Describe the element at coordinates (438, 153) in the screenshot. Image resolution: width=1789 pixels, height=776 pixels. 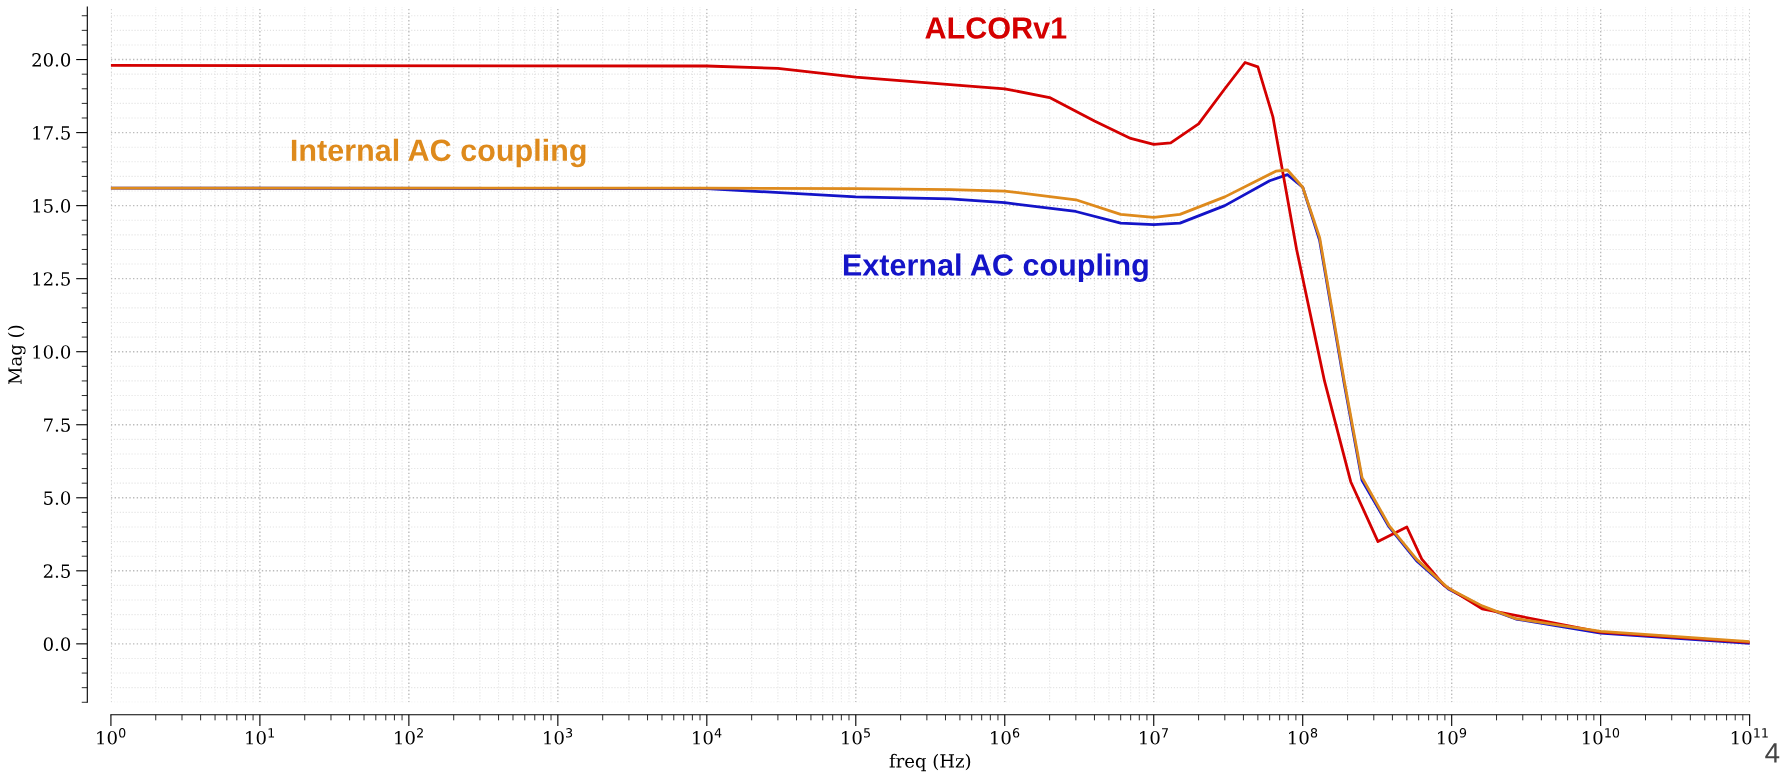
I see `series-label: Internal AC coupling` at that location.